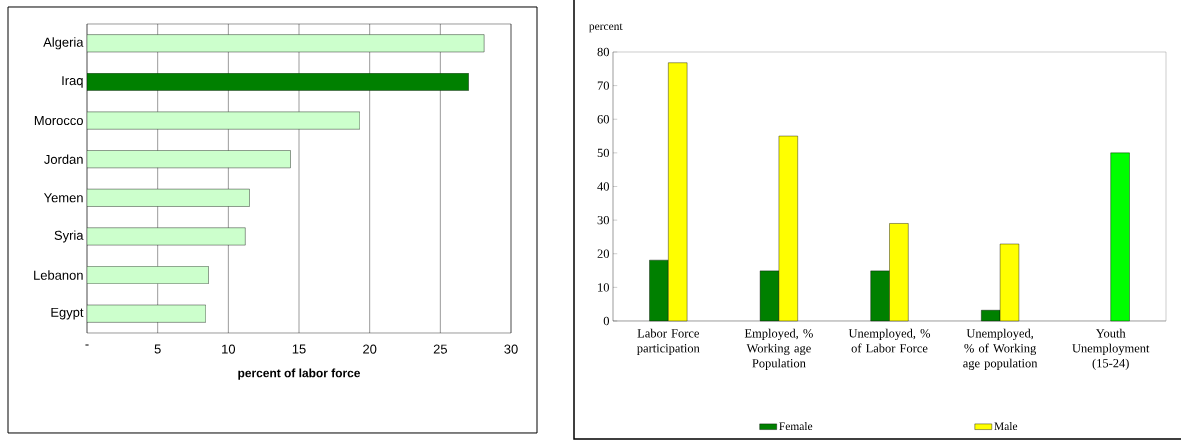  I want to click on x-axis-title: percent of labor force, so click(299, 374).